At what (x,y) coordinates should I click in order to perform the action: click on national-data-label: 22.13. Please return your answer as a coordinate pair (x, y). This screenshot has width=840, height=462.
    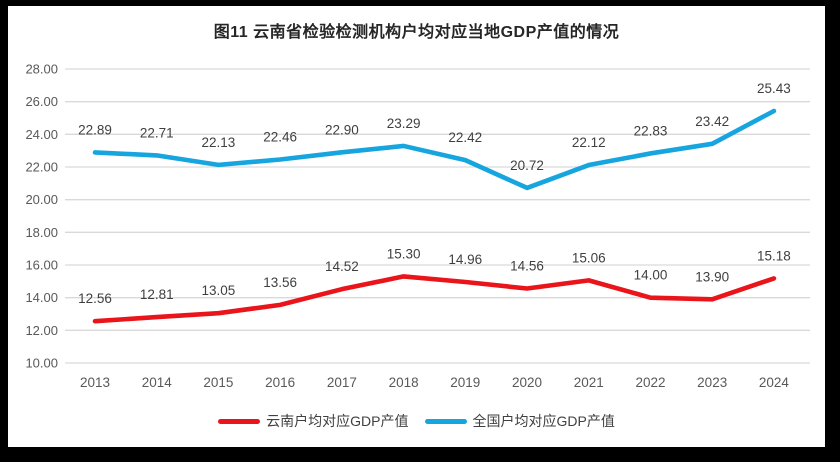
    Looking at the image, I should click on (219, 142).